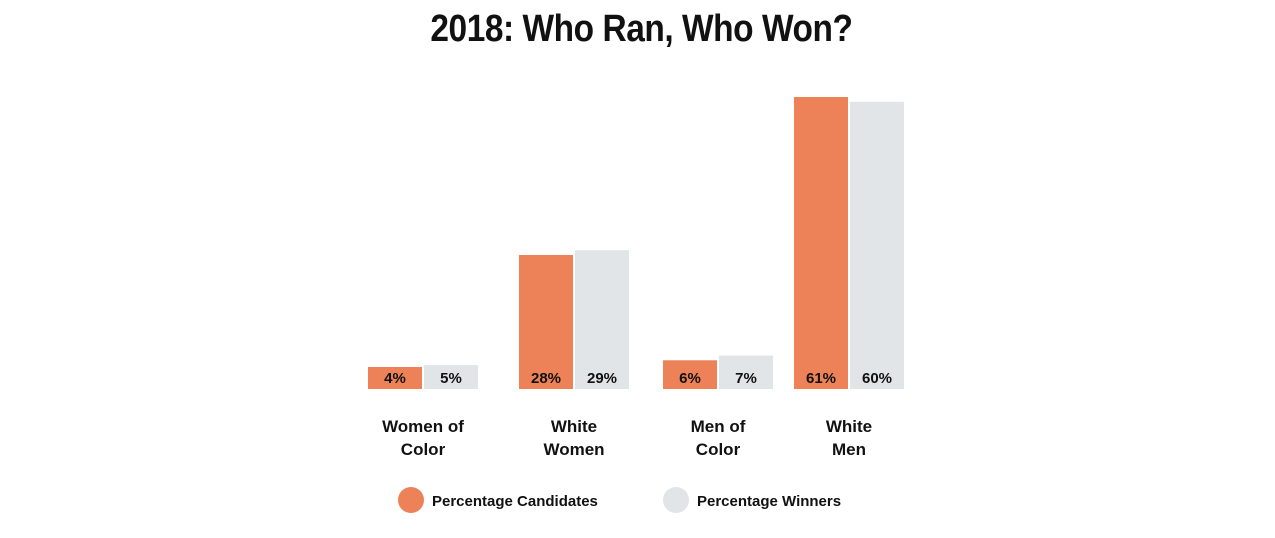  I want to click on legend-label-winners: Percentage Winners, so click(769, 501).